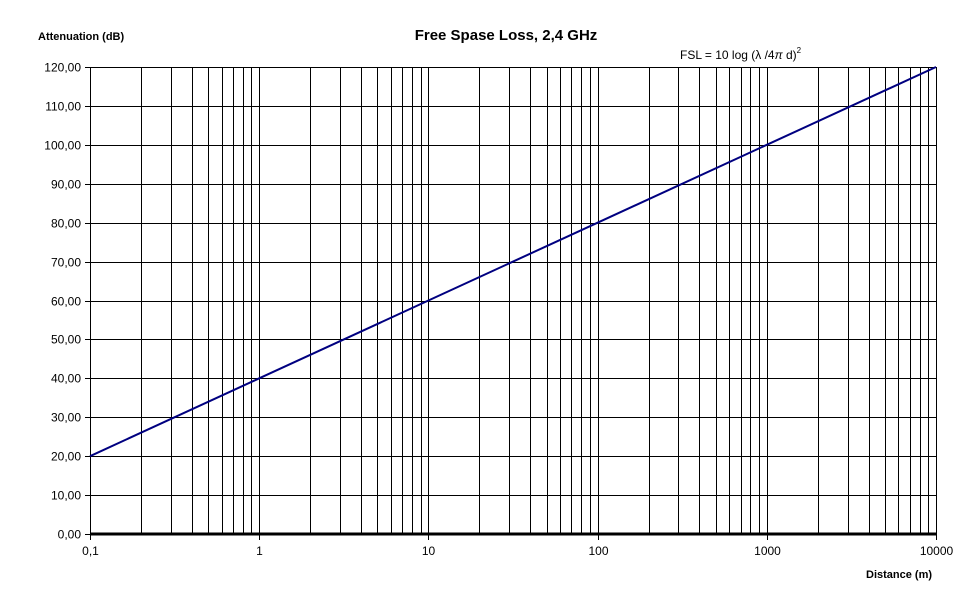 This screenshot has height=604, width=970. I want to click on y-tick-label: 80,00, so click(66, 224).